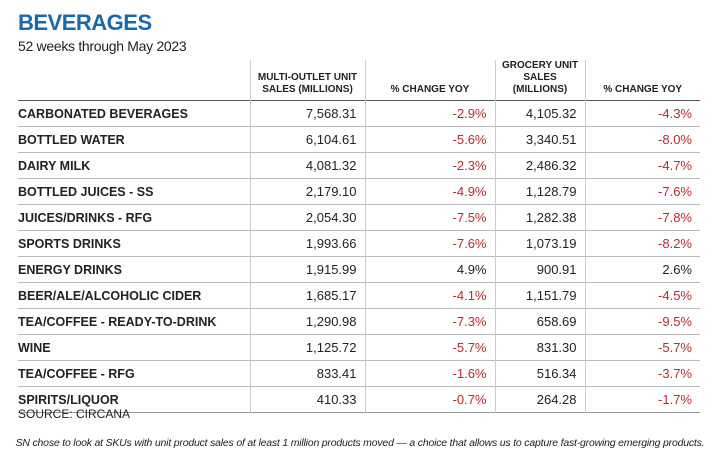 Image resolution: width=720 pixels, height=461 pixels. What do you see at coordinates (307, 80) in the screenshot?
I see `column-header: MULTI-OUTLET UNIT SALES (MILLIONS)` at bounding box center [307, 80].